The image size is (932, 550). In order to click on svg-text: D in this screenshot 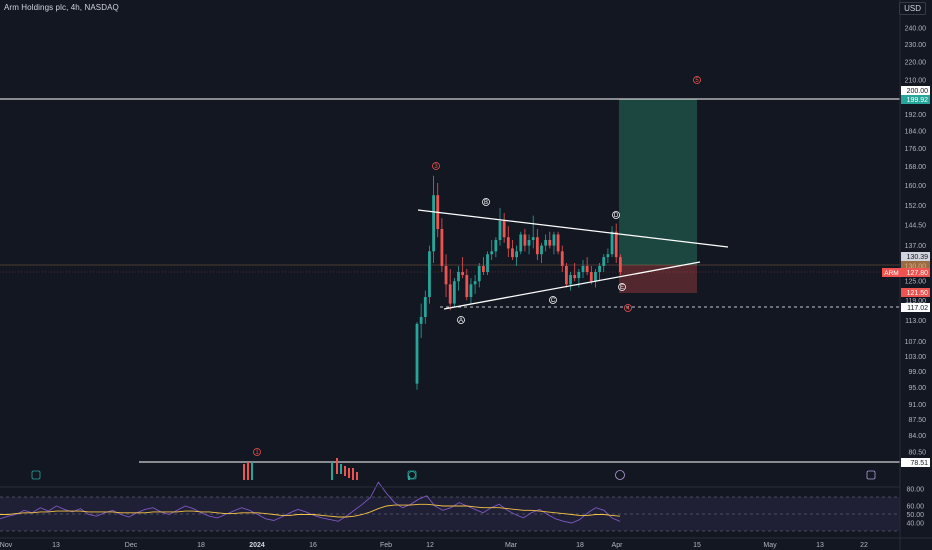, I will do `click(616, 216)`.